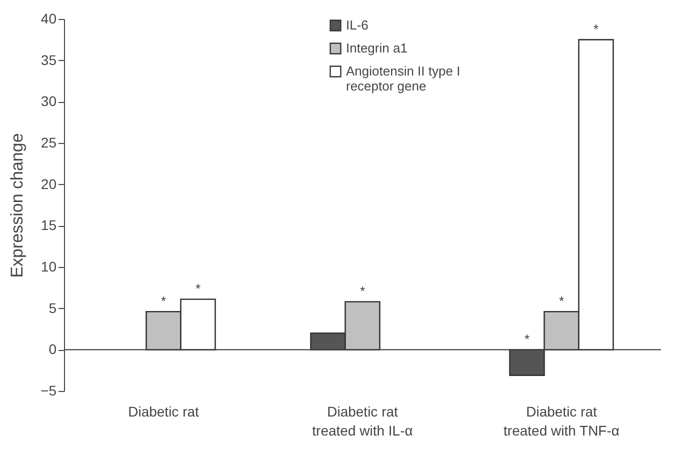 The width and height of the screenshot is (690, 456). I want to click on y-tick-label: 15, so click(48, 225).